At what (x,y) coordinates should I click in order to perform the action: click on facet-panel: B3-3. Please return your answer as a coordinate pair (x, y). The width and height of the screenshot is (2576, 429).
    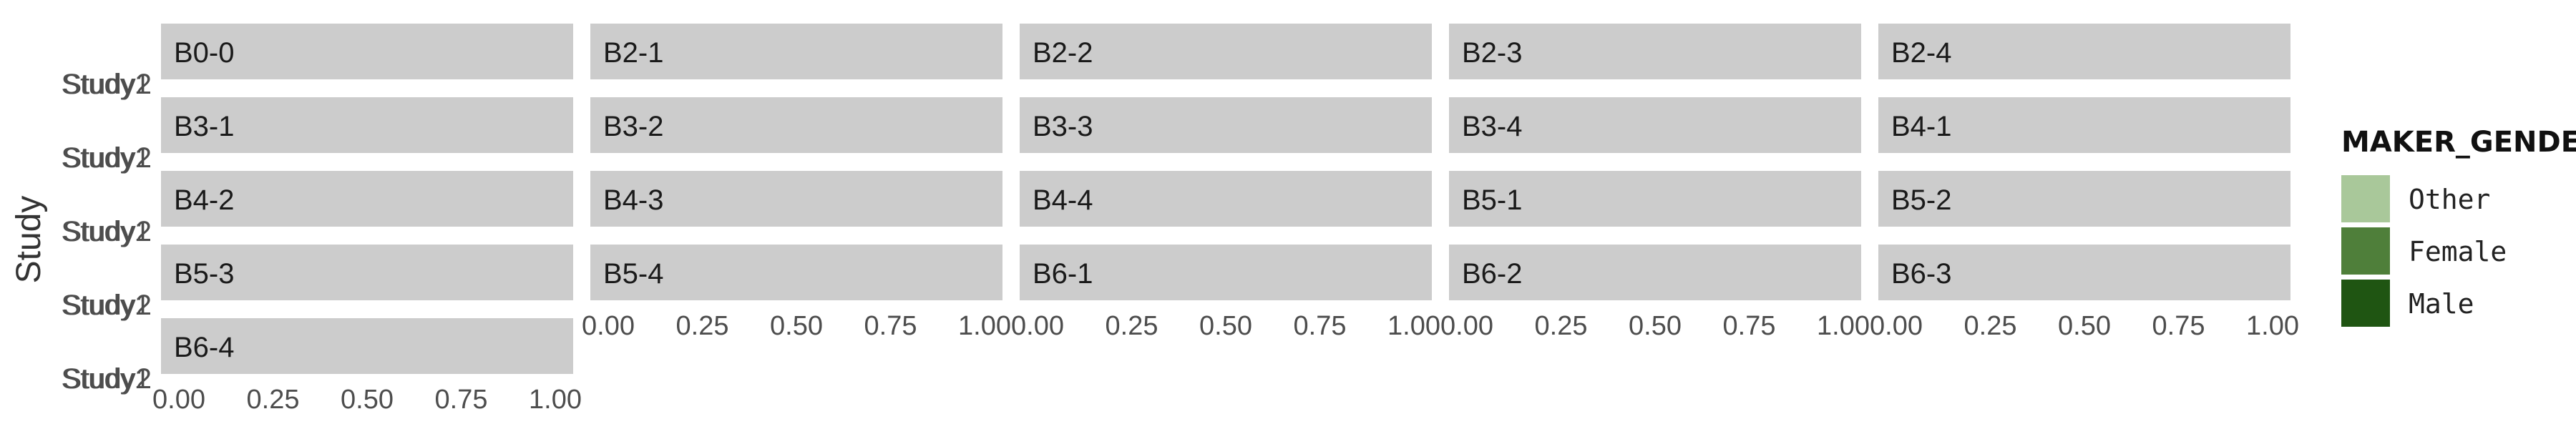
    Looking at the image, I should click on (1226, 125).